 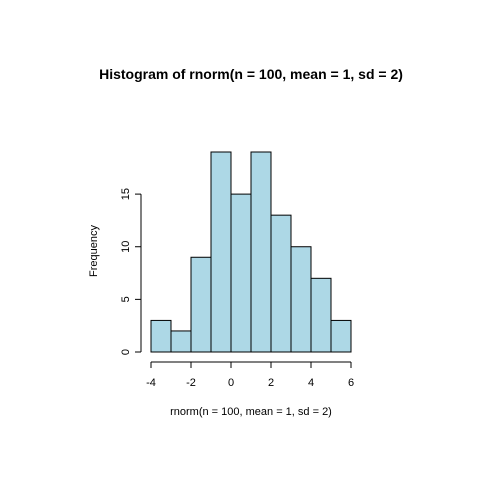 I want to click on x-axis-label: rnorm(n = 100, mean = 1, sd = 2), so click(x=251, y=412).